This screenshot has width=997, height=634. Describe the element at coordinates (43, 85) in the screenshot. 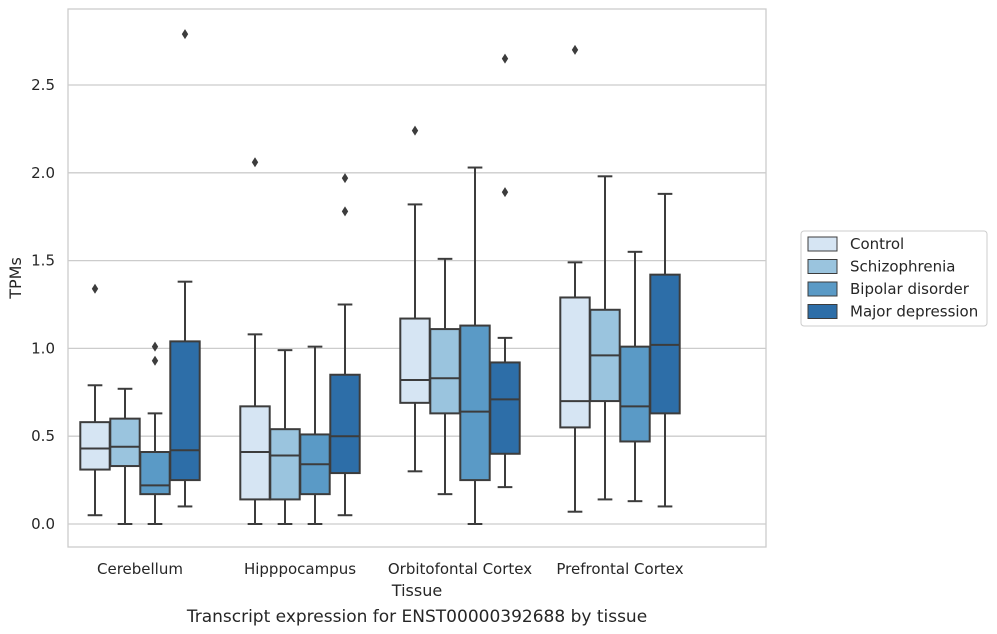

I see `y-tick-label: 2.5` at that location.